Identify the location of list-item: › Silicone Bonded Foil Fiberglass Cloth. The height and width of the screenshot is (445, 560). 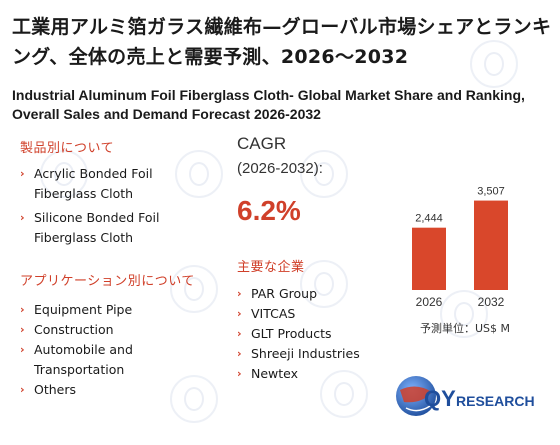
(90, 227).